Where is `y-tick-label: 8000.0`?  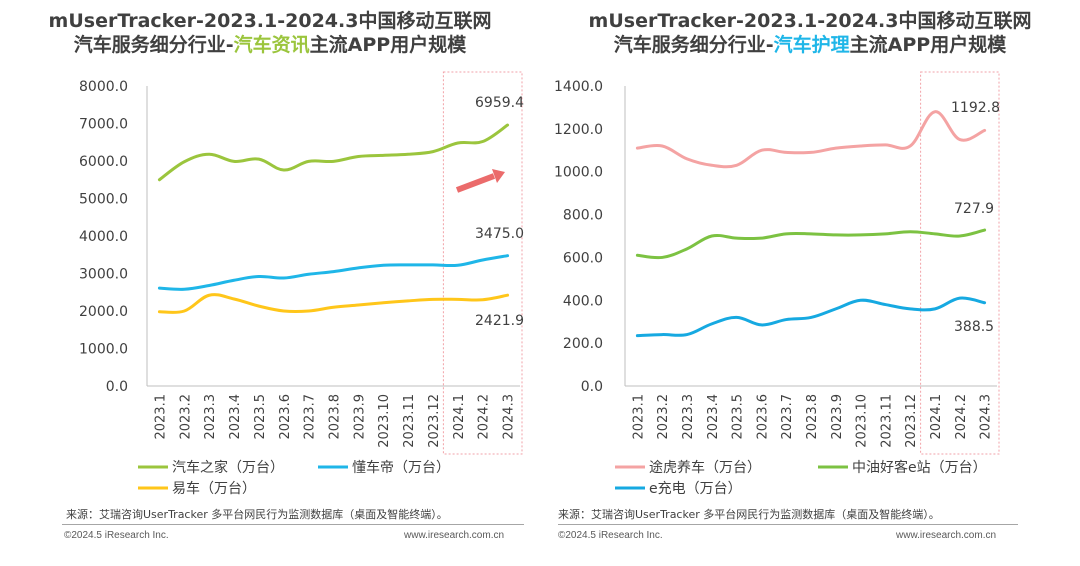
y-tick-label: 8000.0 is located at coordinates (103, 87).